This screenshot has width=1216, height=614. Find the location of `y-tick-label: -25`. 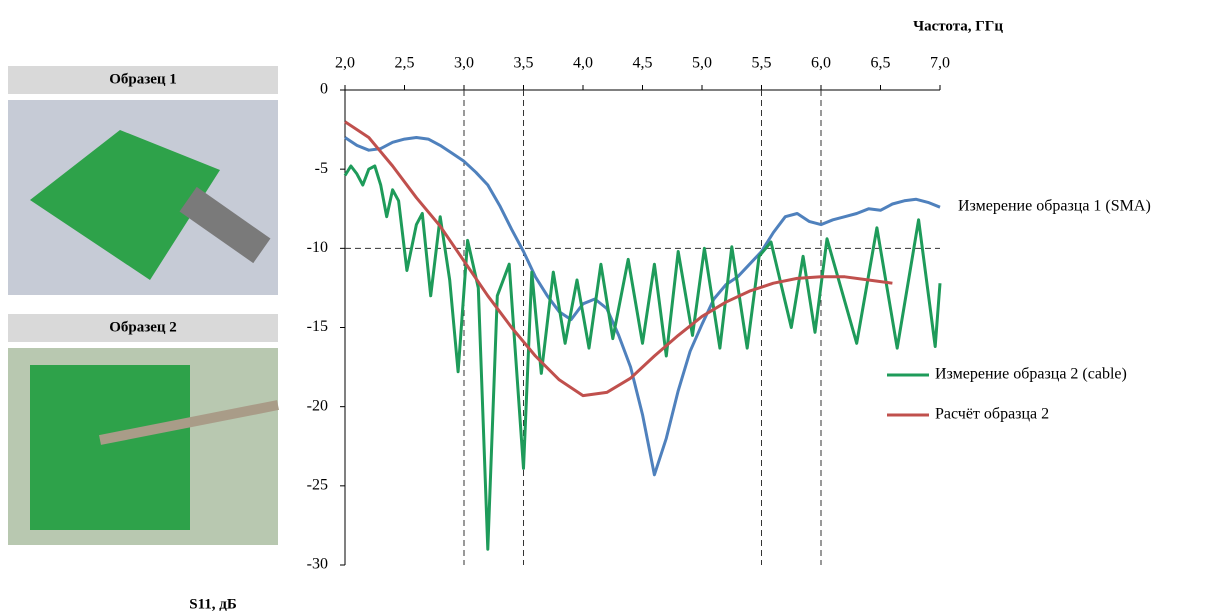

y-tick-label: -25 is located at coordinates (317, 485).